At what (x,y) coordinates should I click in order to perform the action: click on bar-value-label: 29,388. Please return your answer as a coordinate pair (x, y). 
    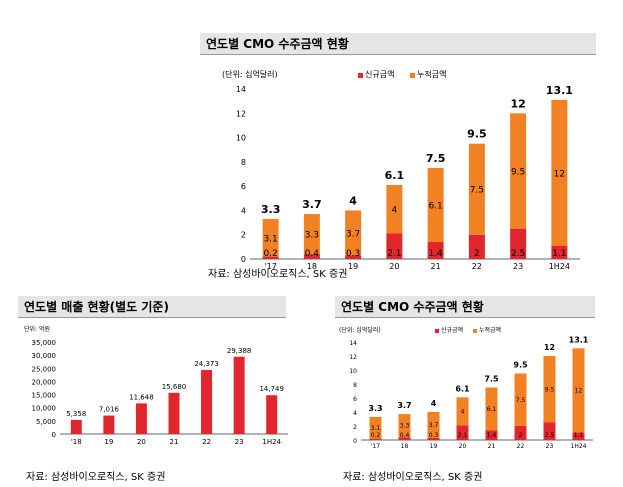
    Looking at the image, I should click on (239, 351).